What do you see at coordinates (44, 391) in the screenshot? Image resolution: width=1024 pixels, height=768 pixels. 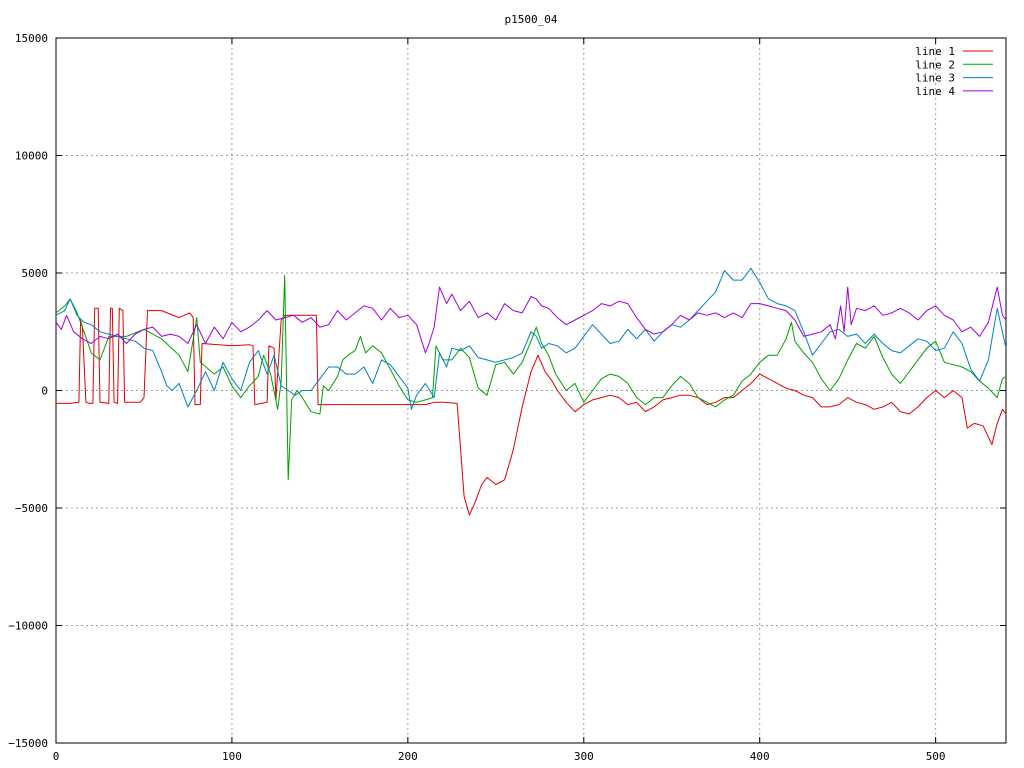 I see `y-tick-label: 0` at bounding box center [44, 391].